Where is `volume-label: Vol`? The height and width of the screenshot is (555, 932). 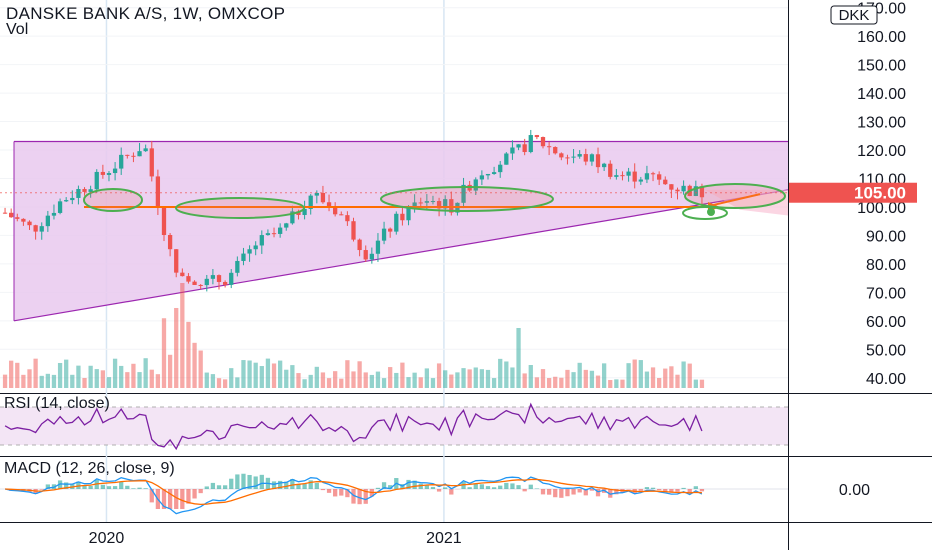
volume-label: Vol is located at coordinates (17, 30).